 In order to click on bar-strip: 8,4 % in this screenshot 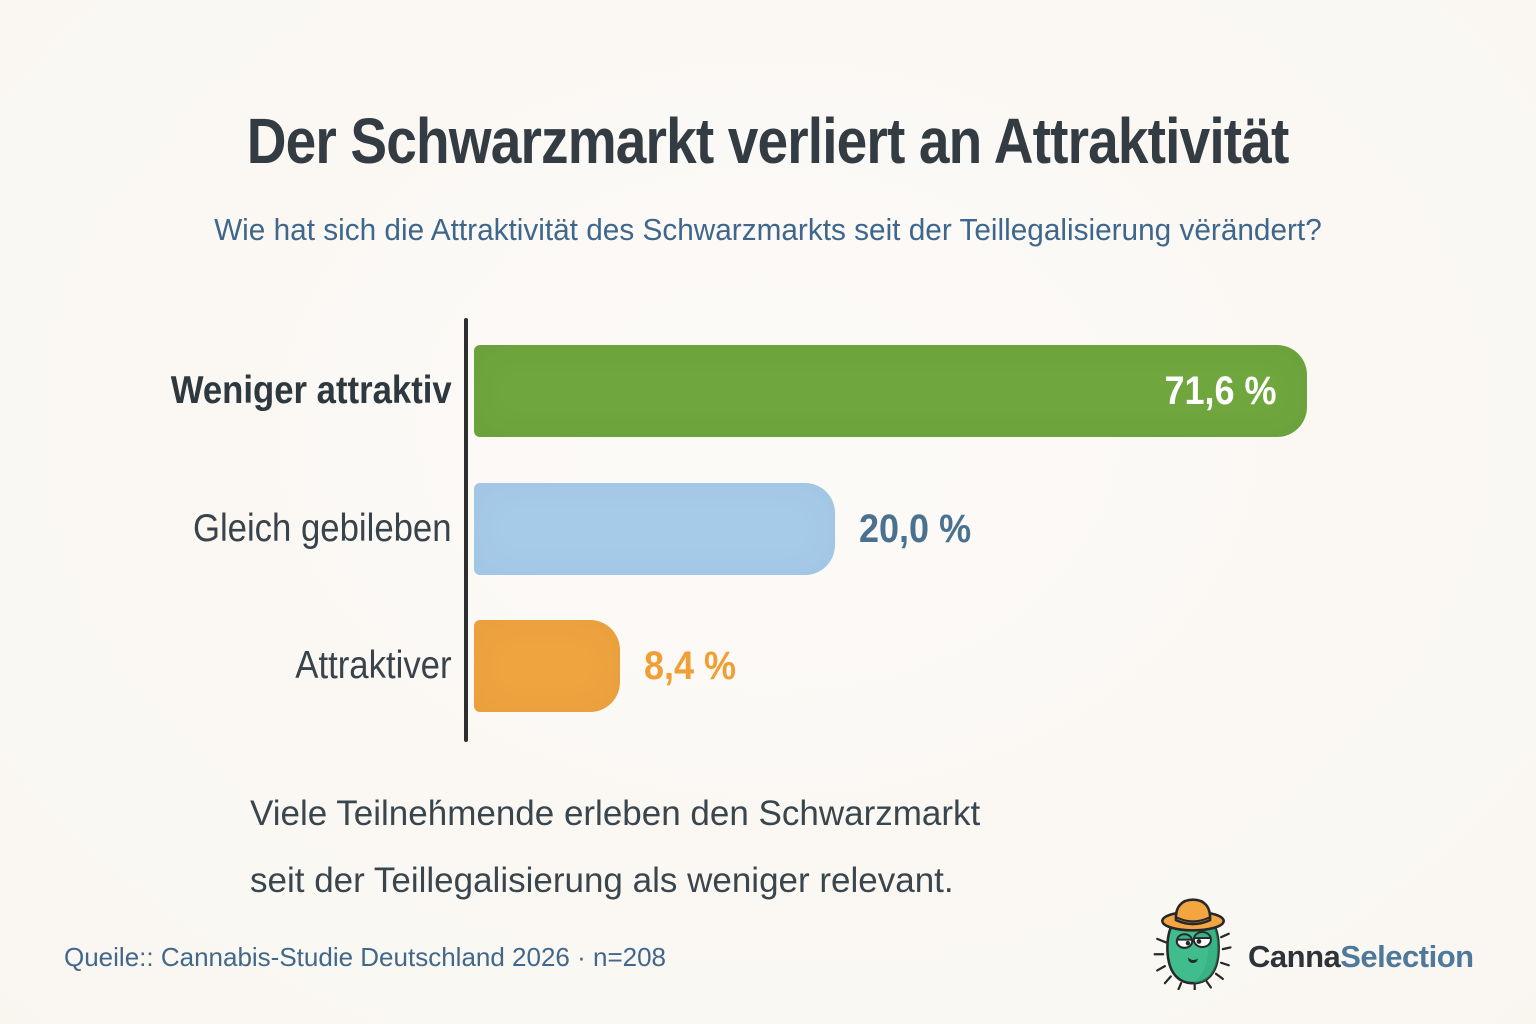, I will do `click(610, 666)`.